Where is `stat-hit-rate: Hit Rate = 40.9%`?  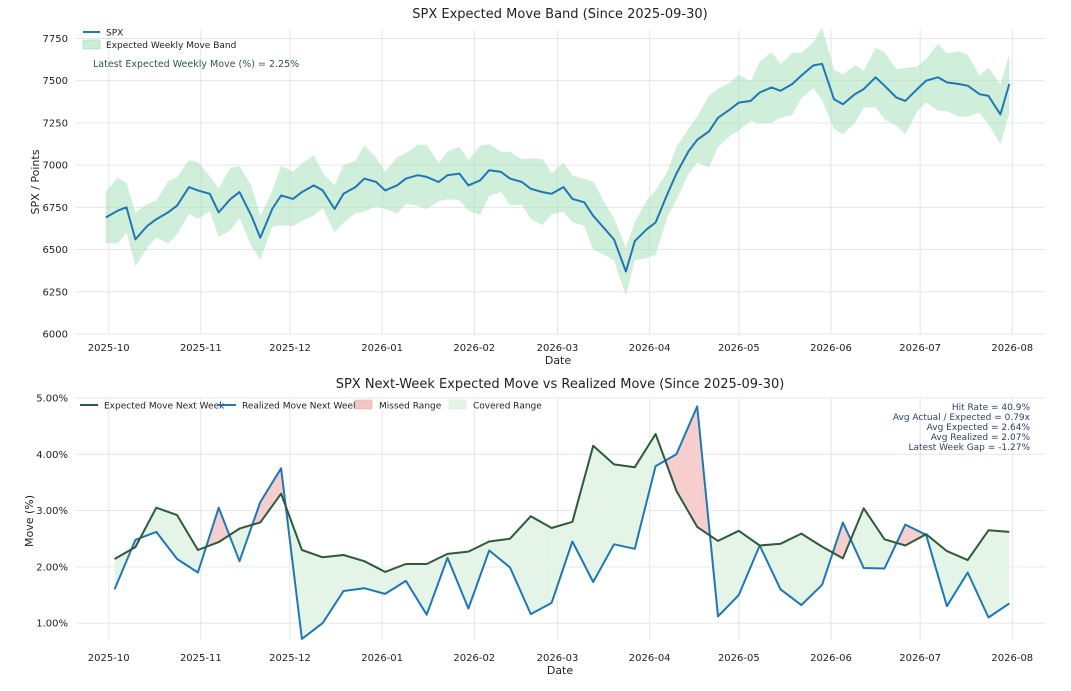
stat-hit-rate: Hit Rate = 40.9% is located at coordinates (991, 408).